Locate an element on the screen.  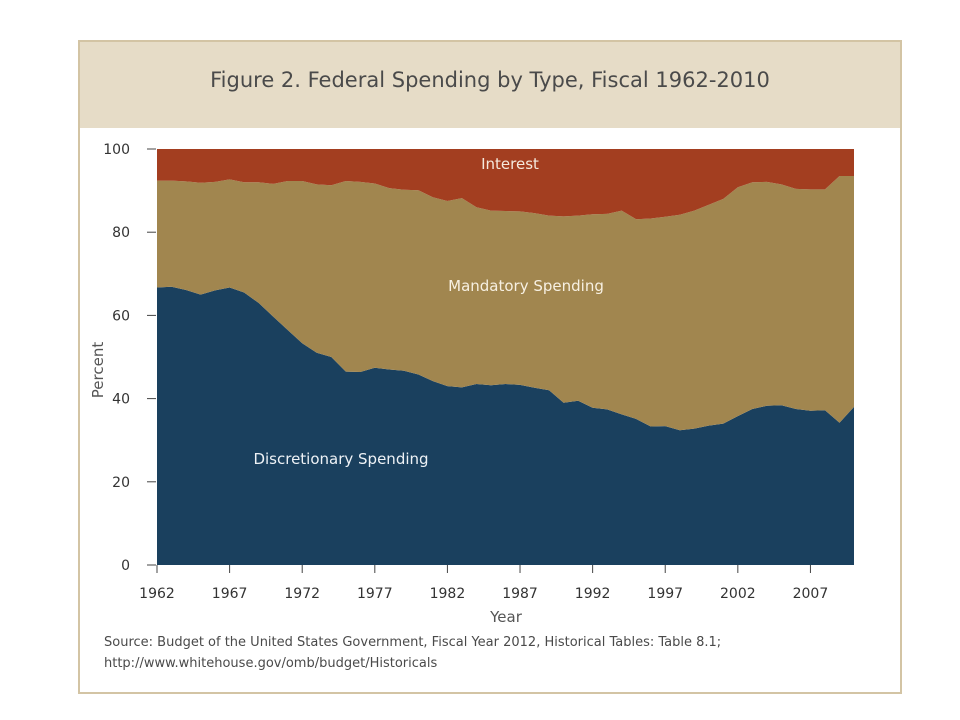
y-tick-label: 80 is located at coordinates (121, 233).